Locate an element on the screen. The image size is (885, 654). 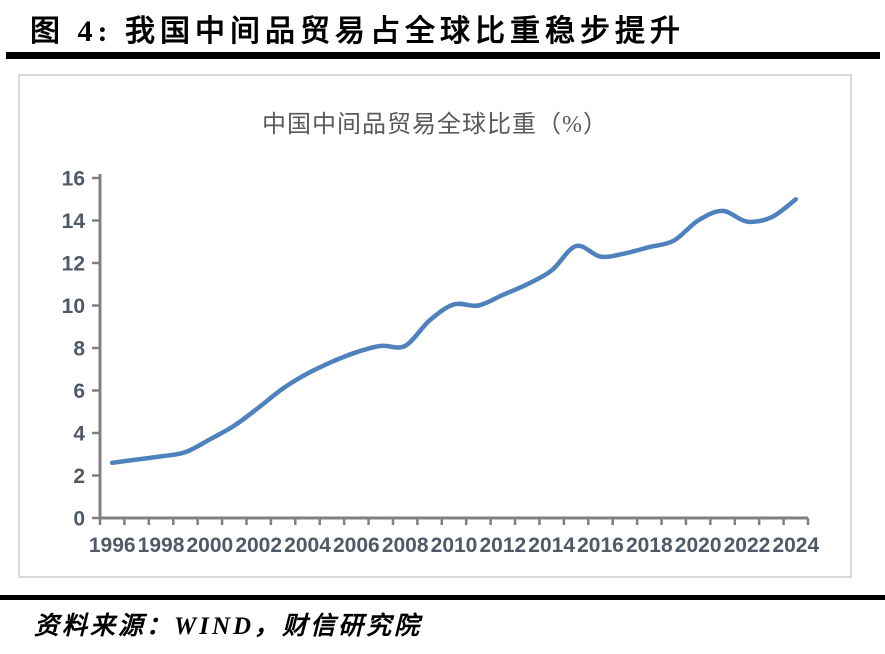
svg-text: 0 is located at coordinates (79, 519).